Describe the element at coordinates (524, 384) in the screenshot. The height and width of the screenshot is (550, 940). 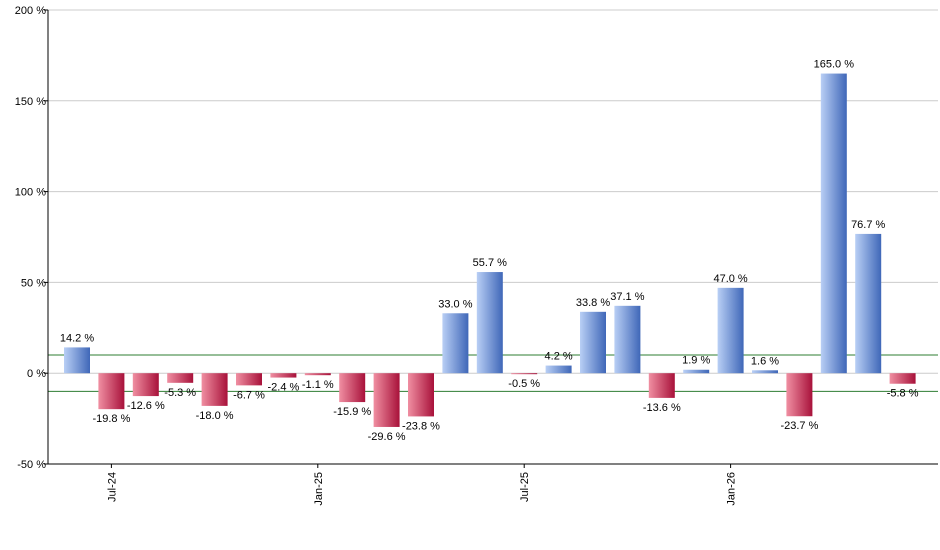
I see `bar-value-label: -0.5 %` at that location.